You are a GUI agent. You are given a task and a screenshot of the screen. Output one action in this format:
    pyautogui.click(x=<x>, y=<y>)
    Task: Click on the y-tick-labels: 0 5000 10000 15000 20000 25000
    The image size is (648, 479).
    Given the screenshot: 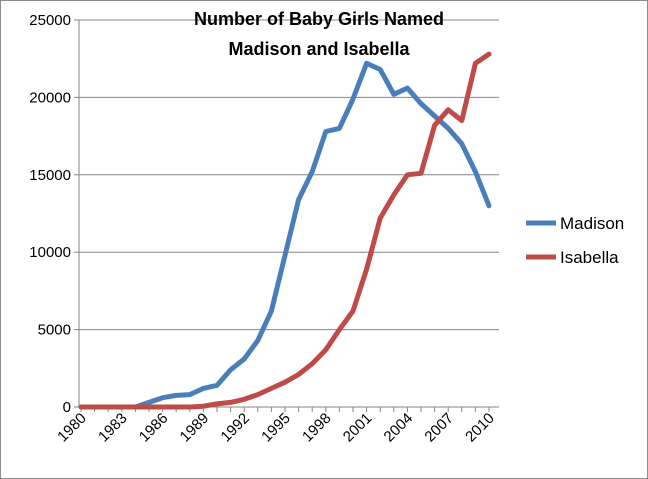 What is the action you would take?
    pyautogui.click(x=54, y=214)
    